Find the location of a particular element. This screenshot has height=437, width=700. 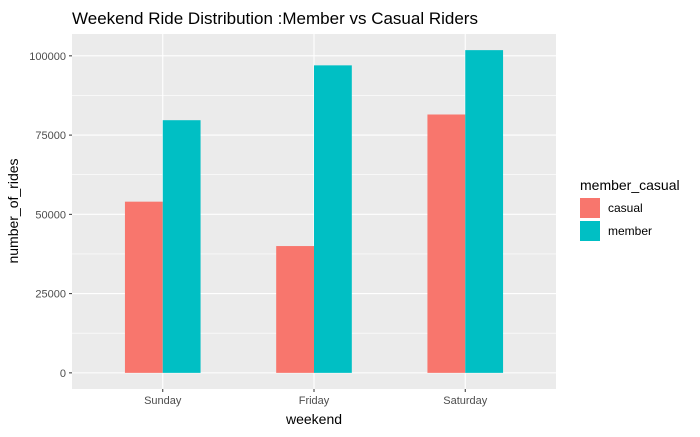

y-tick-label: 25000 is located at coordinates (50, 295).